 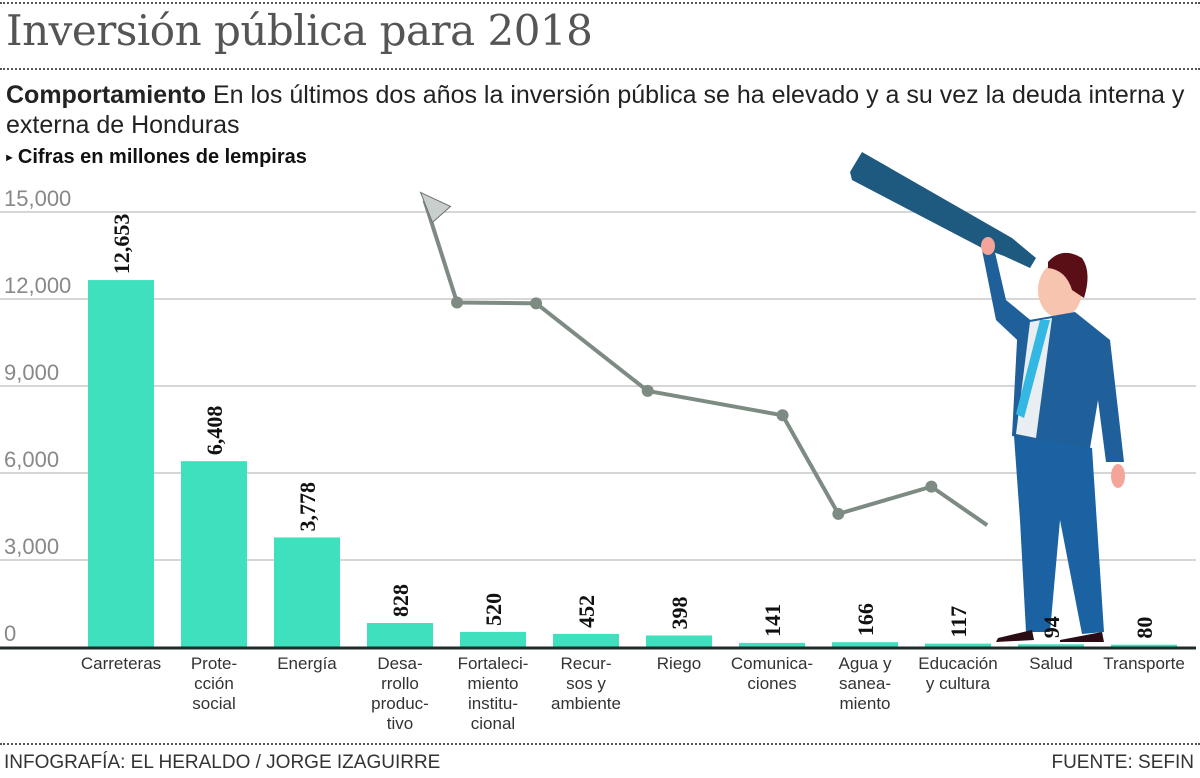 I want to click on category-label: Educación y cultura, so click(x=958, y=673).